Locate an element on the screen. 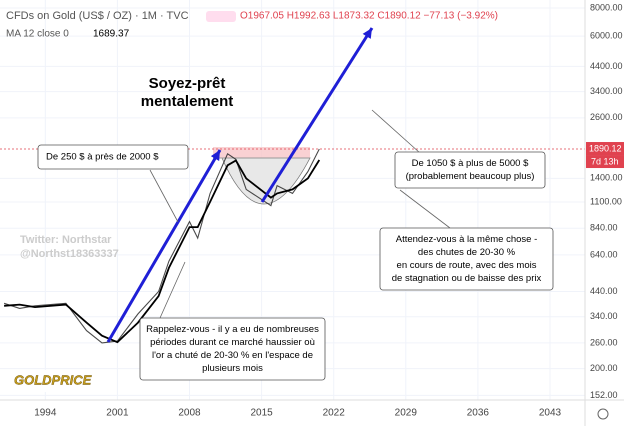  last-price-tag is located at coordinates (605, 149).